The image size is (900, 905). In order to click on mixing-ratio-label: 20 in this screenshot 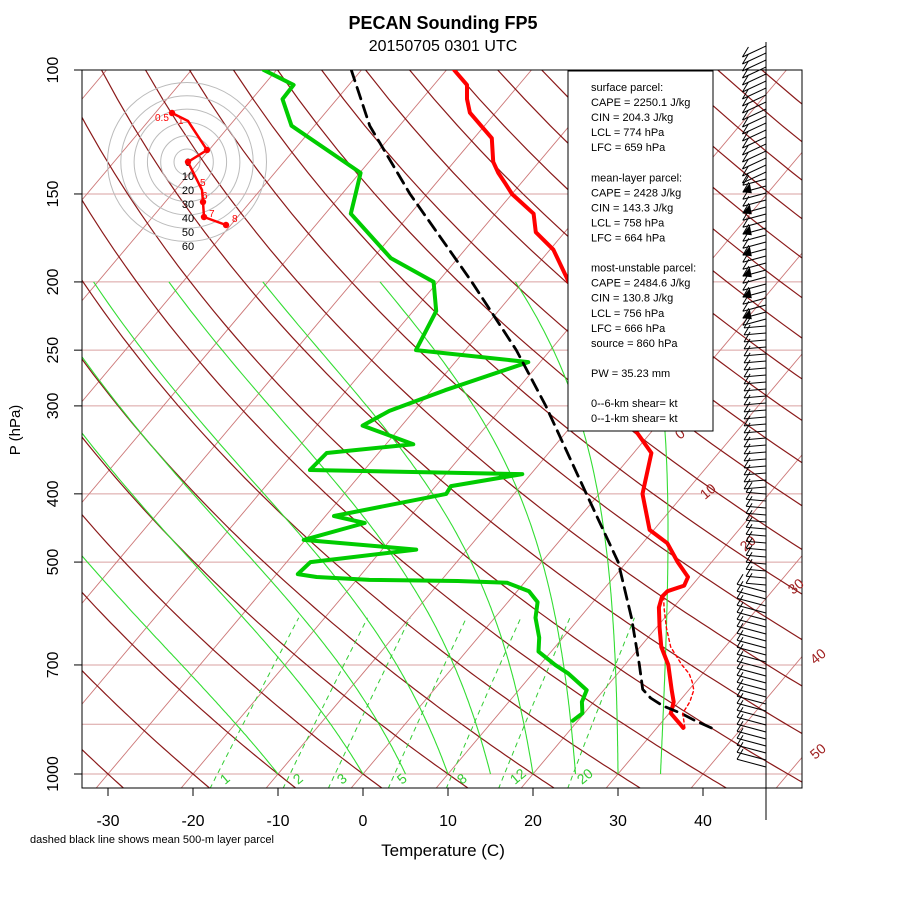, I will do `click(585, 776)`.